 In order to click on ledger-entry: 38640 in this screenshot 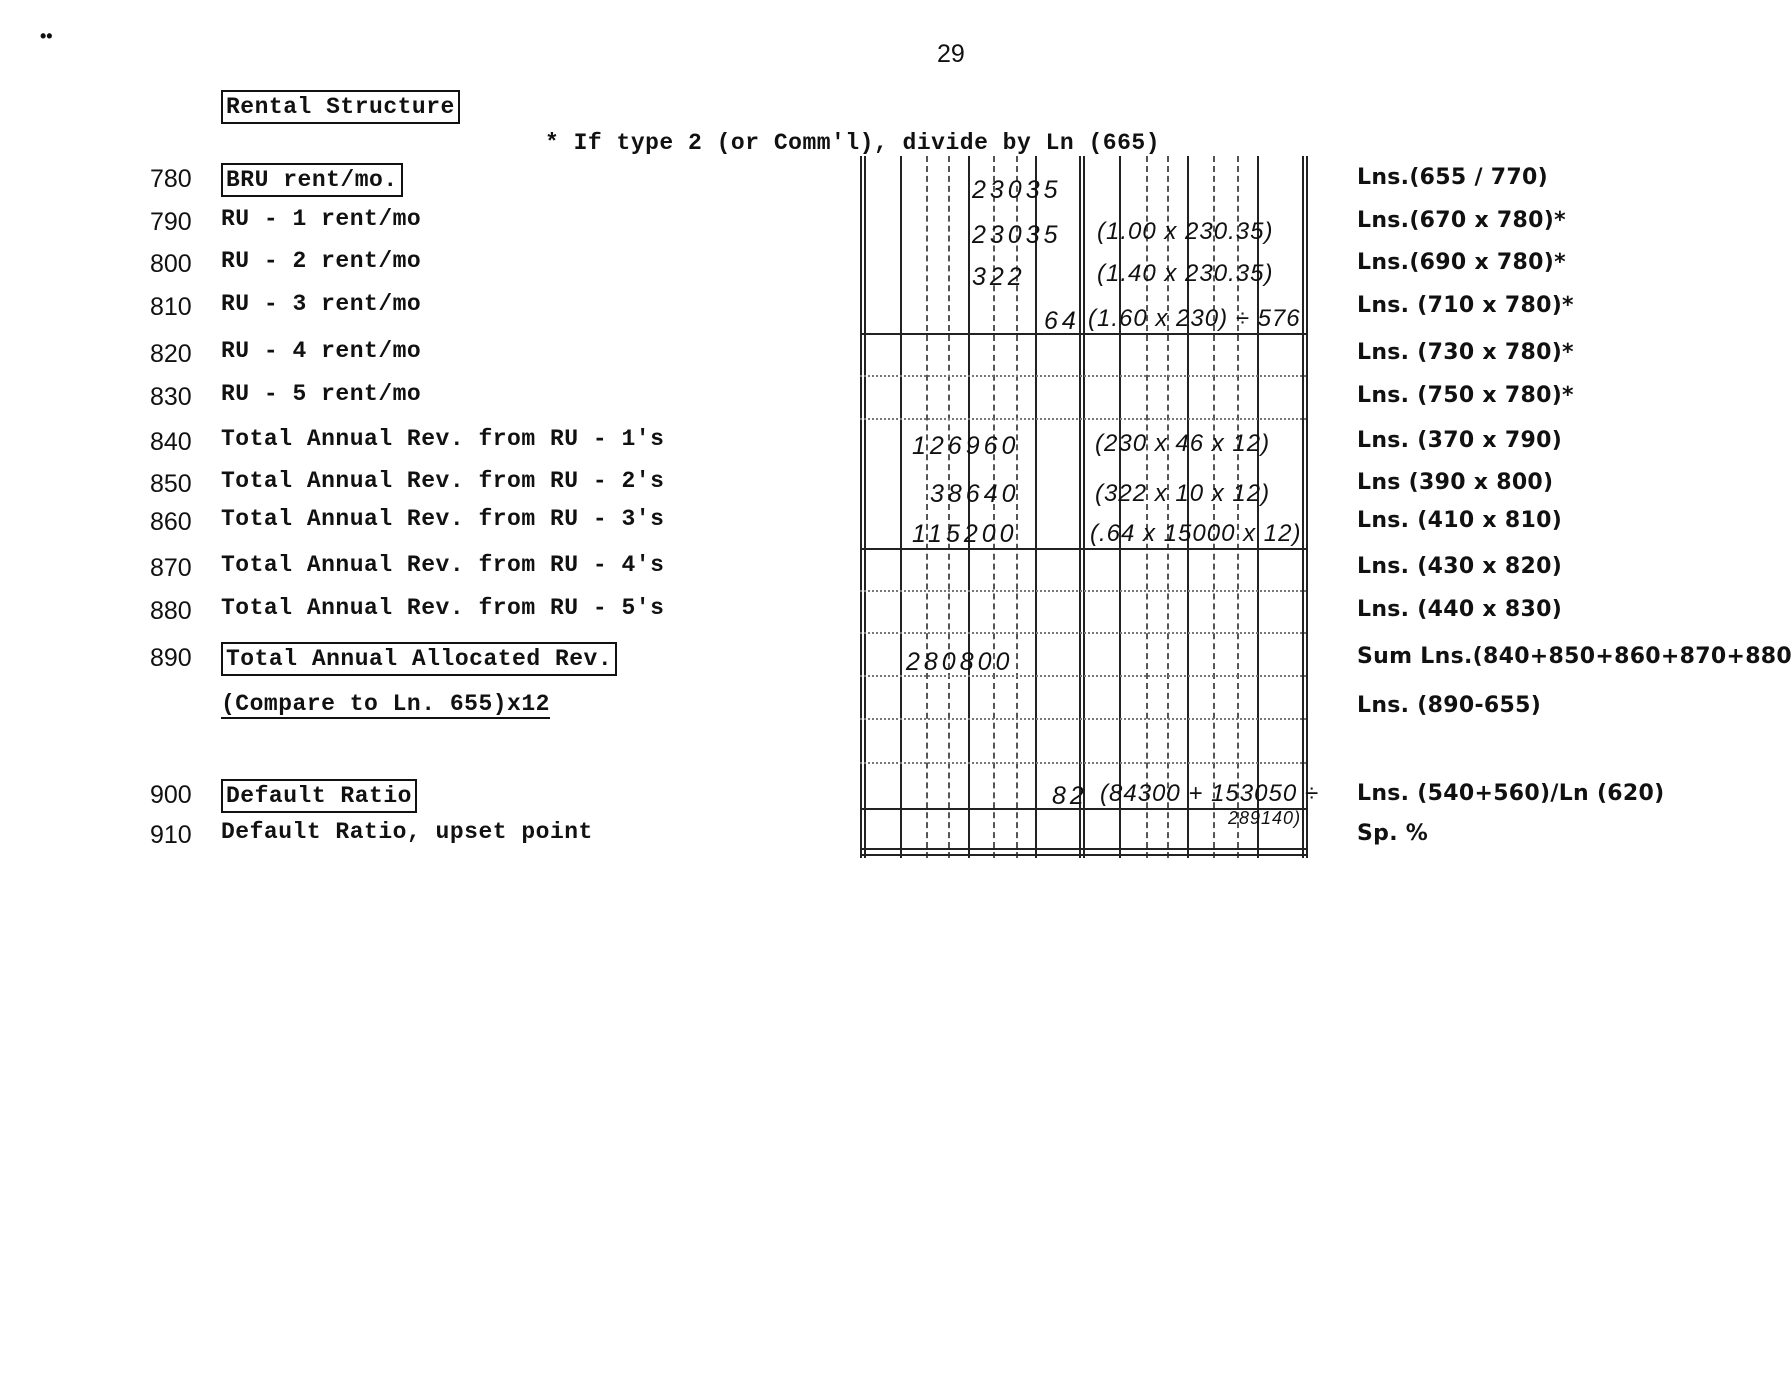, I will do `click(975, 494)`.